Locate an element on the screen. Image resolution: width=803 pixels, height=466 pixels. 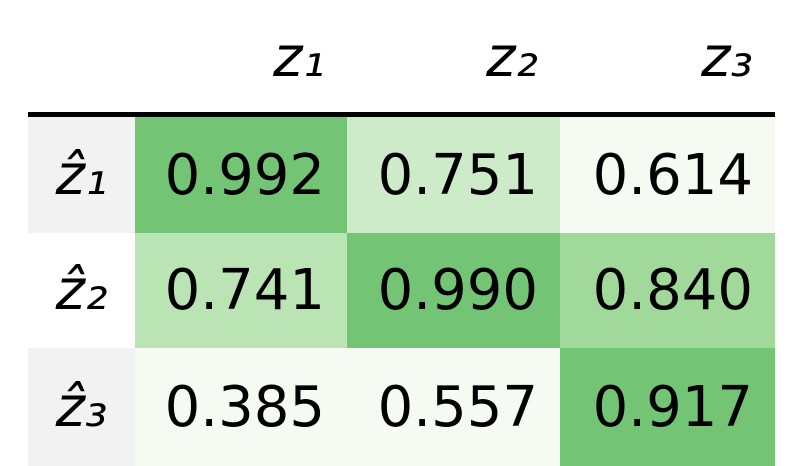
row-label: ẑ₃ is located at coordinates (81, 407).